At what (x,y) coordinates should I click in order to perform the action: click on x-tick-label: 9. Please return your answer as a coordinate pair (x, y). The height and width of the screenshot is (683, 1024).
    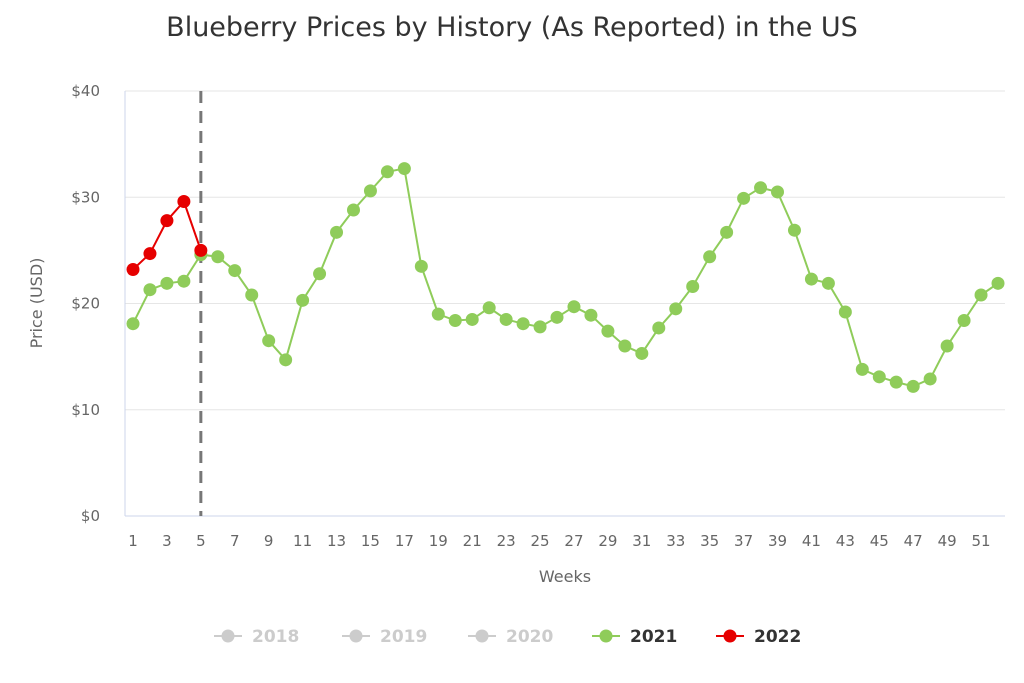
    Looking at the image, I should click on (269, 541).